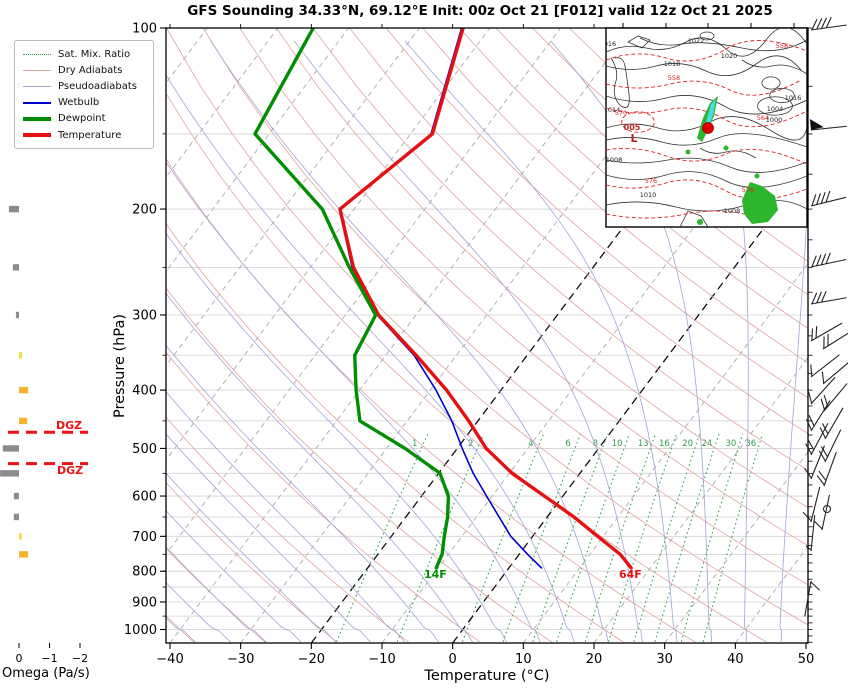 The width and height of the screenshot is (848, 689). Describe the element at coordinates (736, 547) in the screenshot. I see `isotherm` at that location.